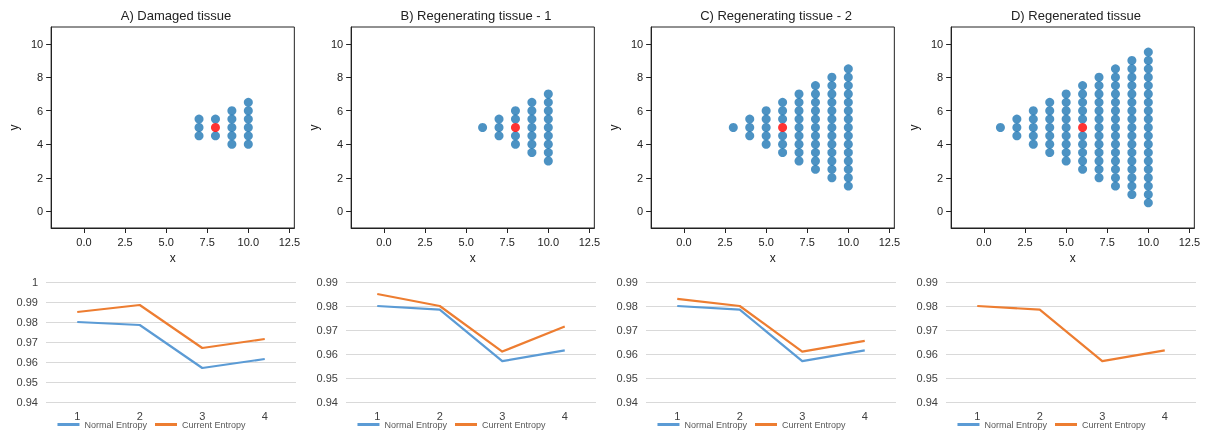 This screenshot has height=441, width=1213. I want to click on chart-title: B) Regenerating tissue - 1, so click(476, 15).